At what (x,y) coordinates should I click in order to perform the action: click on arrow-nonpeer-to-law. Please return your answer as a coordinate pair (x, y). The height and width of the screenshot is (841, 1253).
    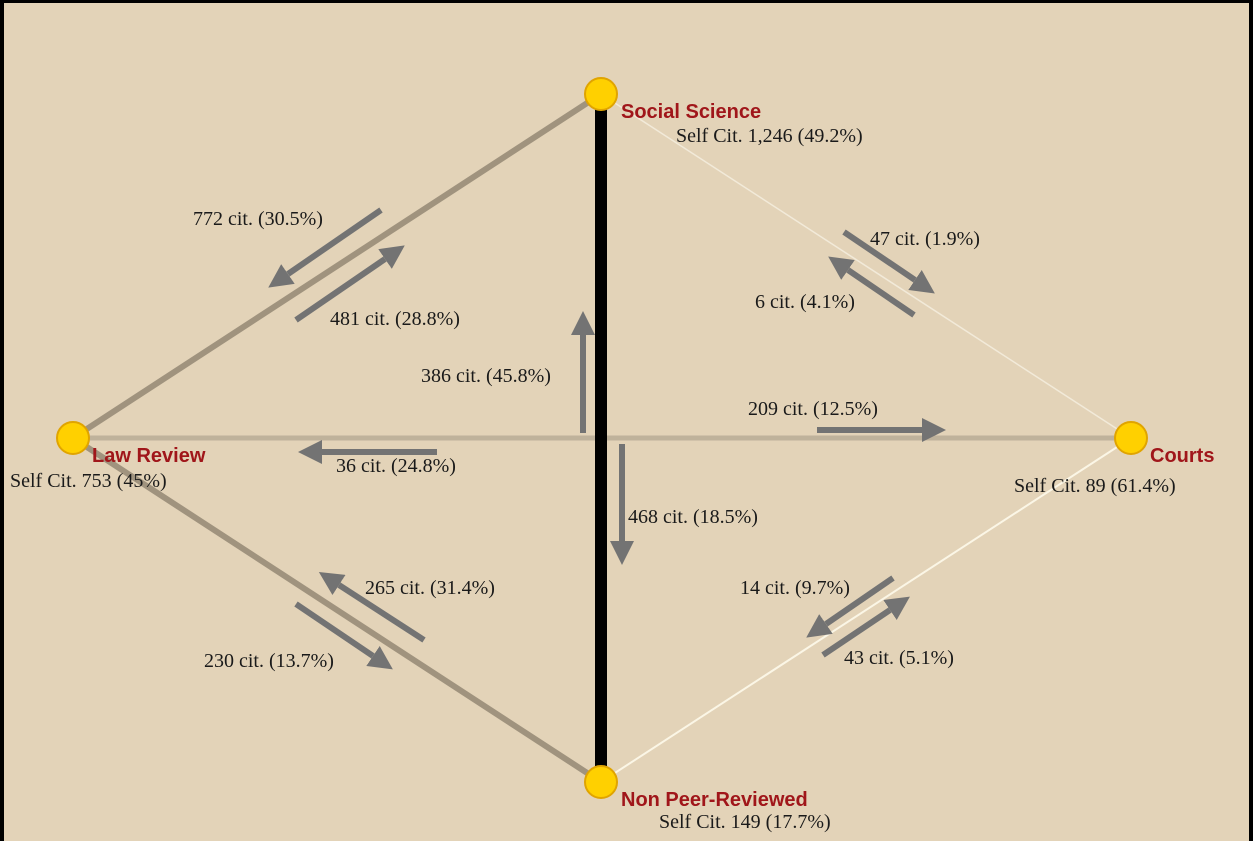
    Looking at the image, I should click on (372, 607).